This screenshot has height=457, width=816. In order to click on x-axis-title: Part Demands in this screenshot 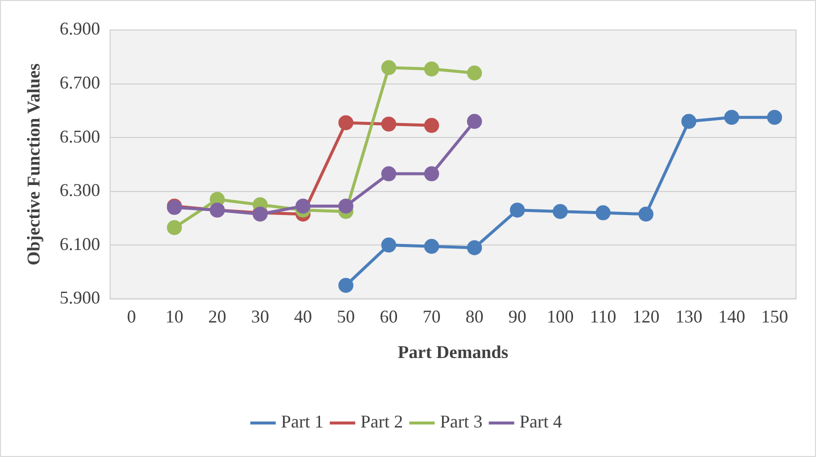, I will do `click(453, 352)`.